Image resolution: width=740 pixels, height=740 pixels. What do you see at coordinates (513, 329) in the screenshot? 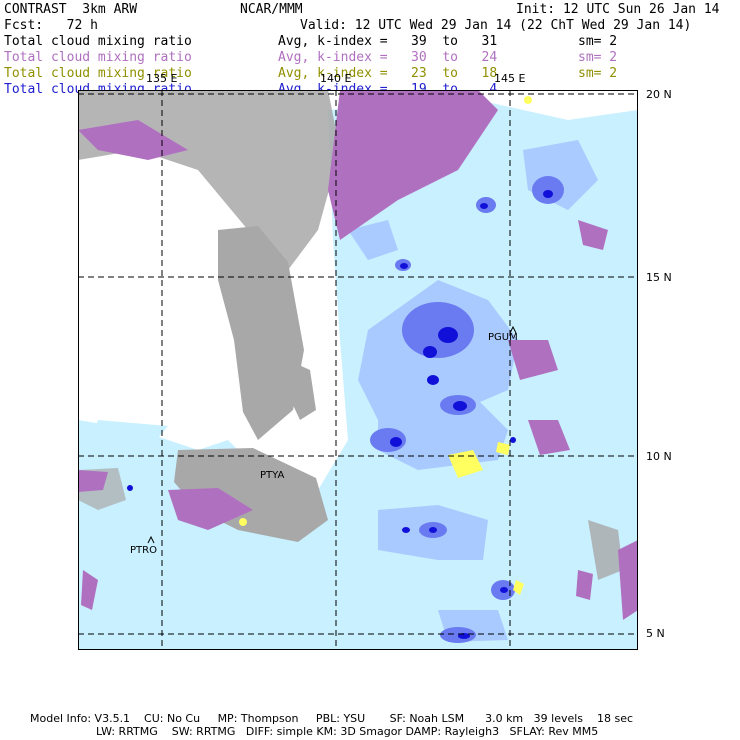
I see `station-marker-pgum` at bounding box center [513, 329].